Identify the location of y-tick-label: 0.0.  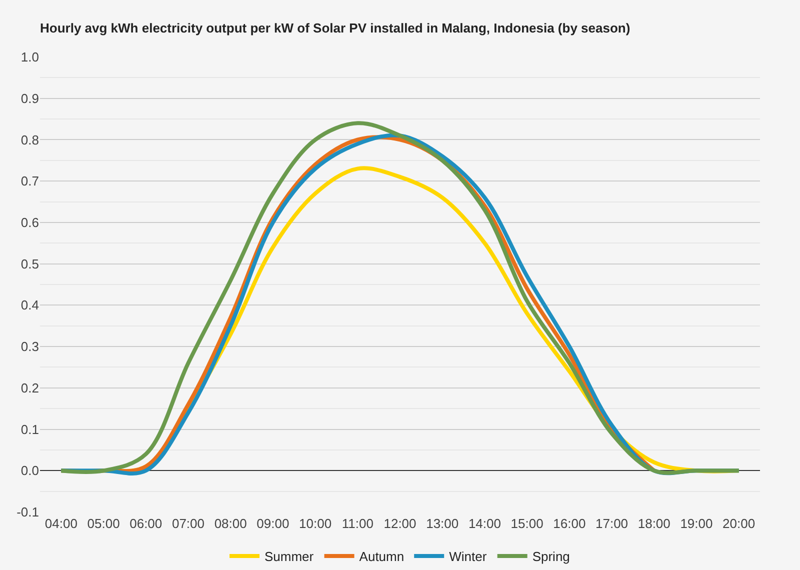
(29, 470).